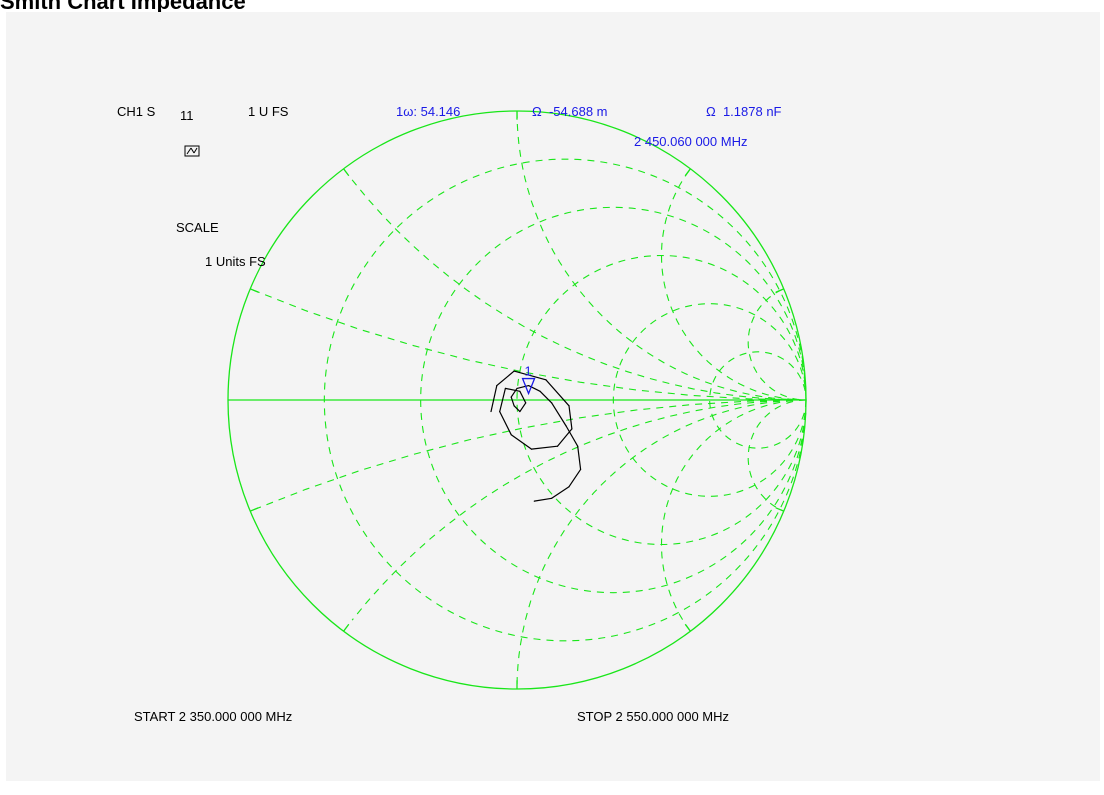 Image resolution: width=1104 pixels, height=795 pixels. I want to click on boundary-tick--0.2, so click(254, 509).